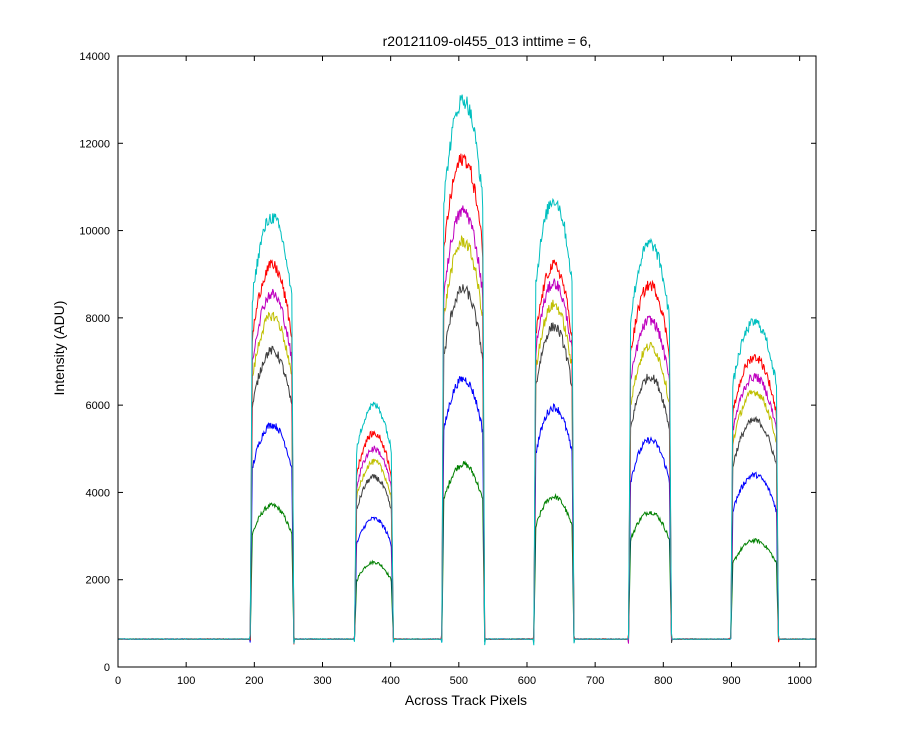  I want to click on y-tick-label: 4000, so click(98, 493).